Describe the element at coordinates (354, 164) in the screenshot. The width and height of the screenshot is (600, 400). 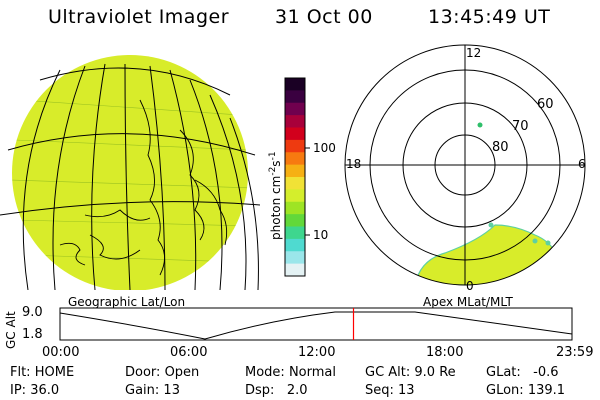
I see `mlt-label-18: 18` at that location.